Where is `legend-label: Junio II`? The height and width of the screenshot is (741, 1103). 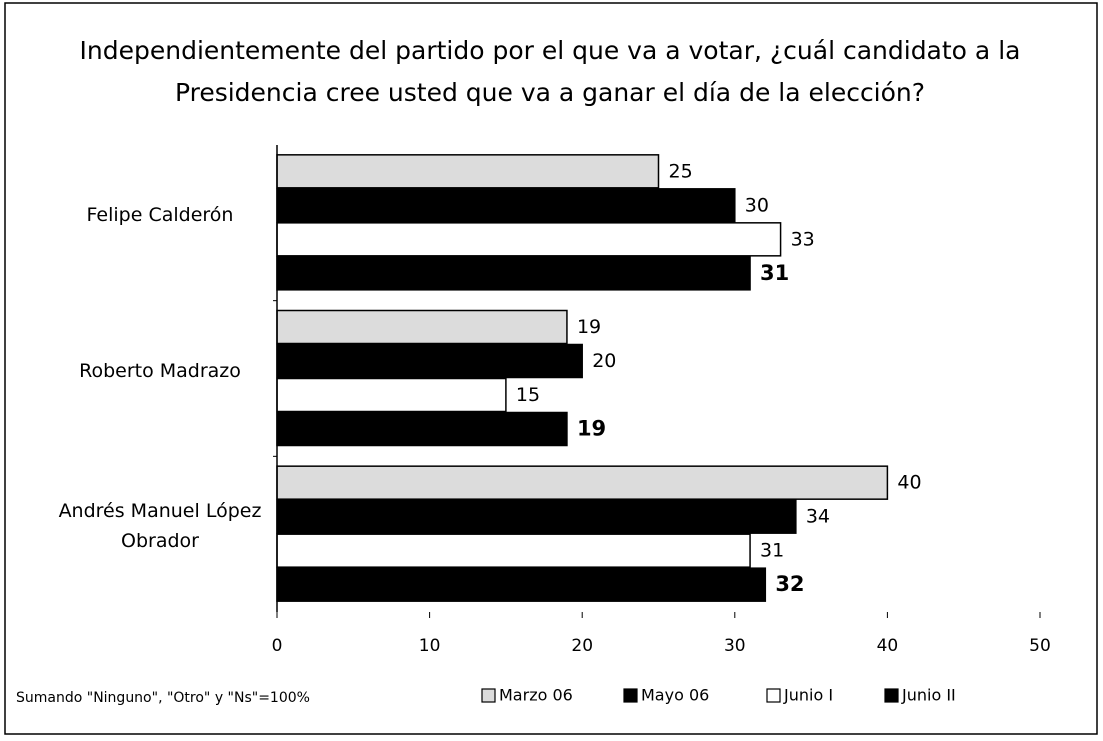 legend-label: Junio II is located at coordinates (928, 695).